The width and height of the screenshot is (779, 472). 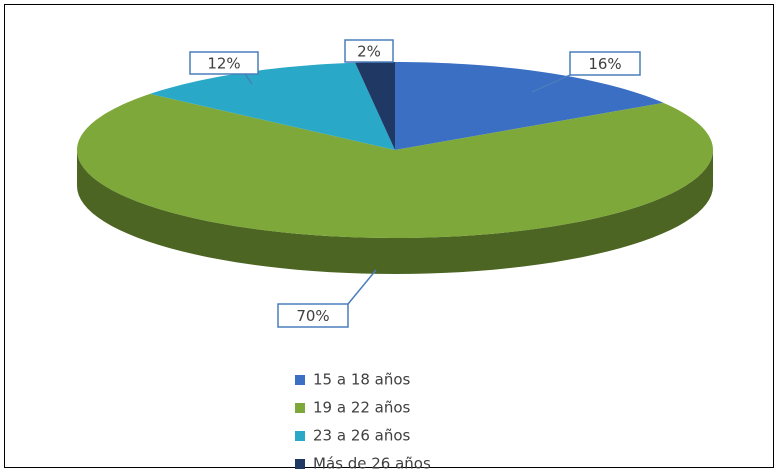 What do you see at coordinates (362, 380) in the screenshot?
I see `legend-label: 15 a 18 años` at bounding box center [362, 380].